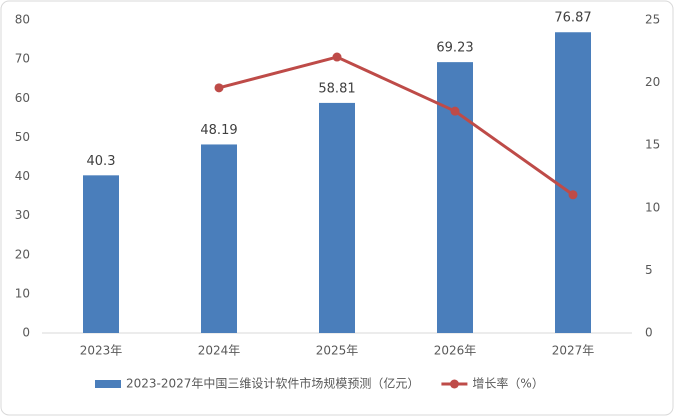 This screenshot has height=417, width=675. I want to click on legend-label: 增长率（%）, so click(507, 383).